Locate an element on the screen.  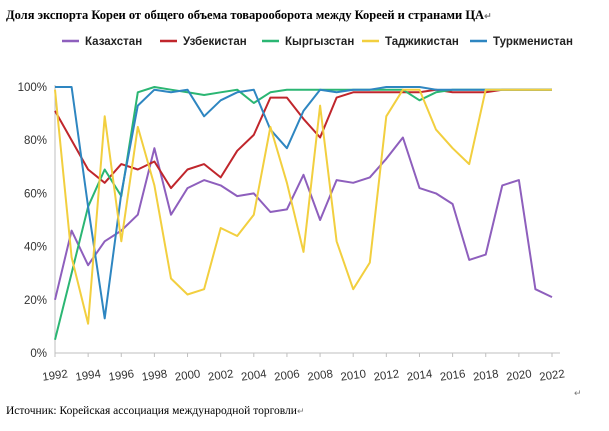
x-tick-label: 1998 is located at coordinates (154, 375).